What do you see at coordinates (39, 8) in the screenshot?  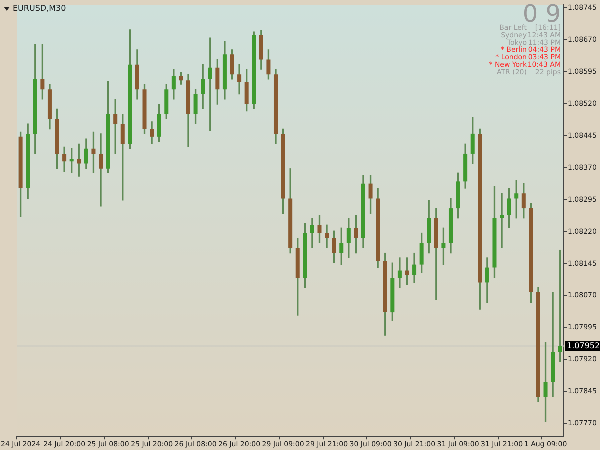 I see `chart-title: EURUSD,M30` at bounding box center [39, 8].